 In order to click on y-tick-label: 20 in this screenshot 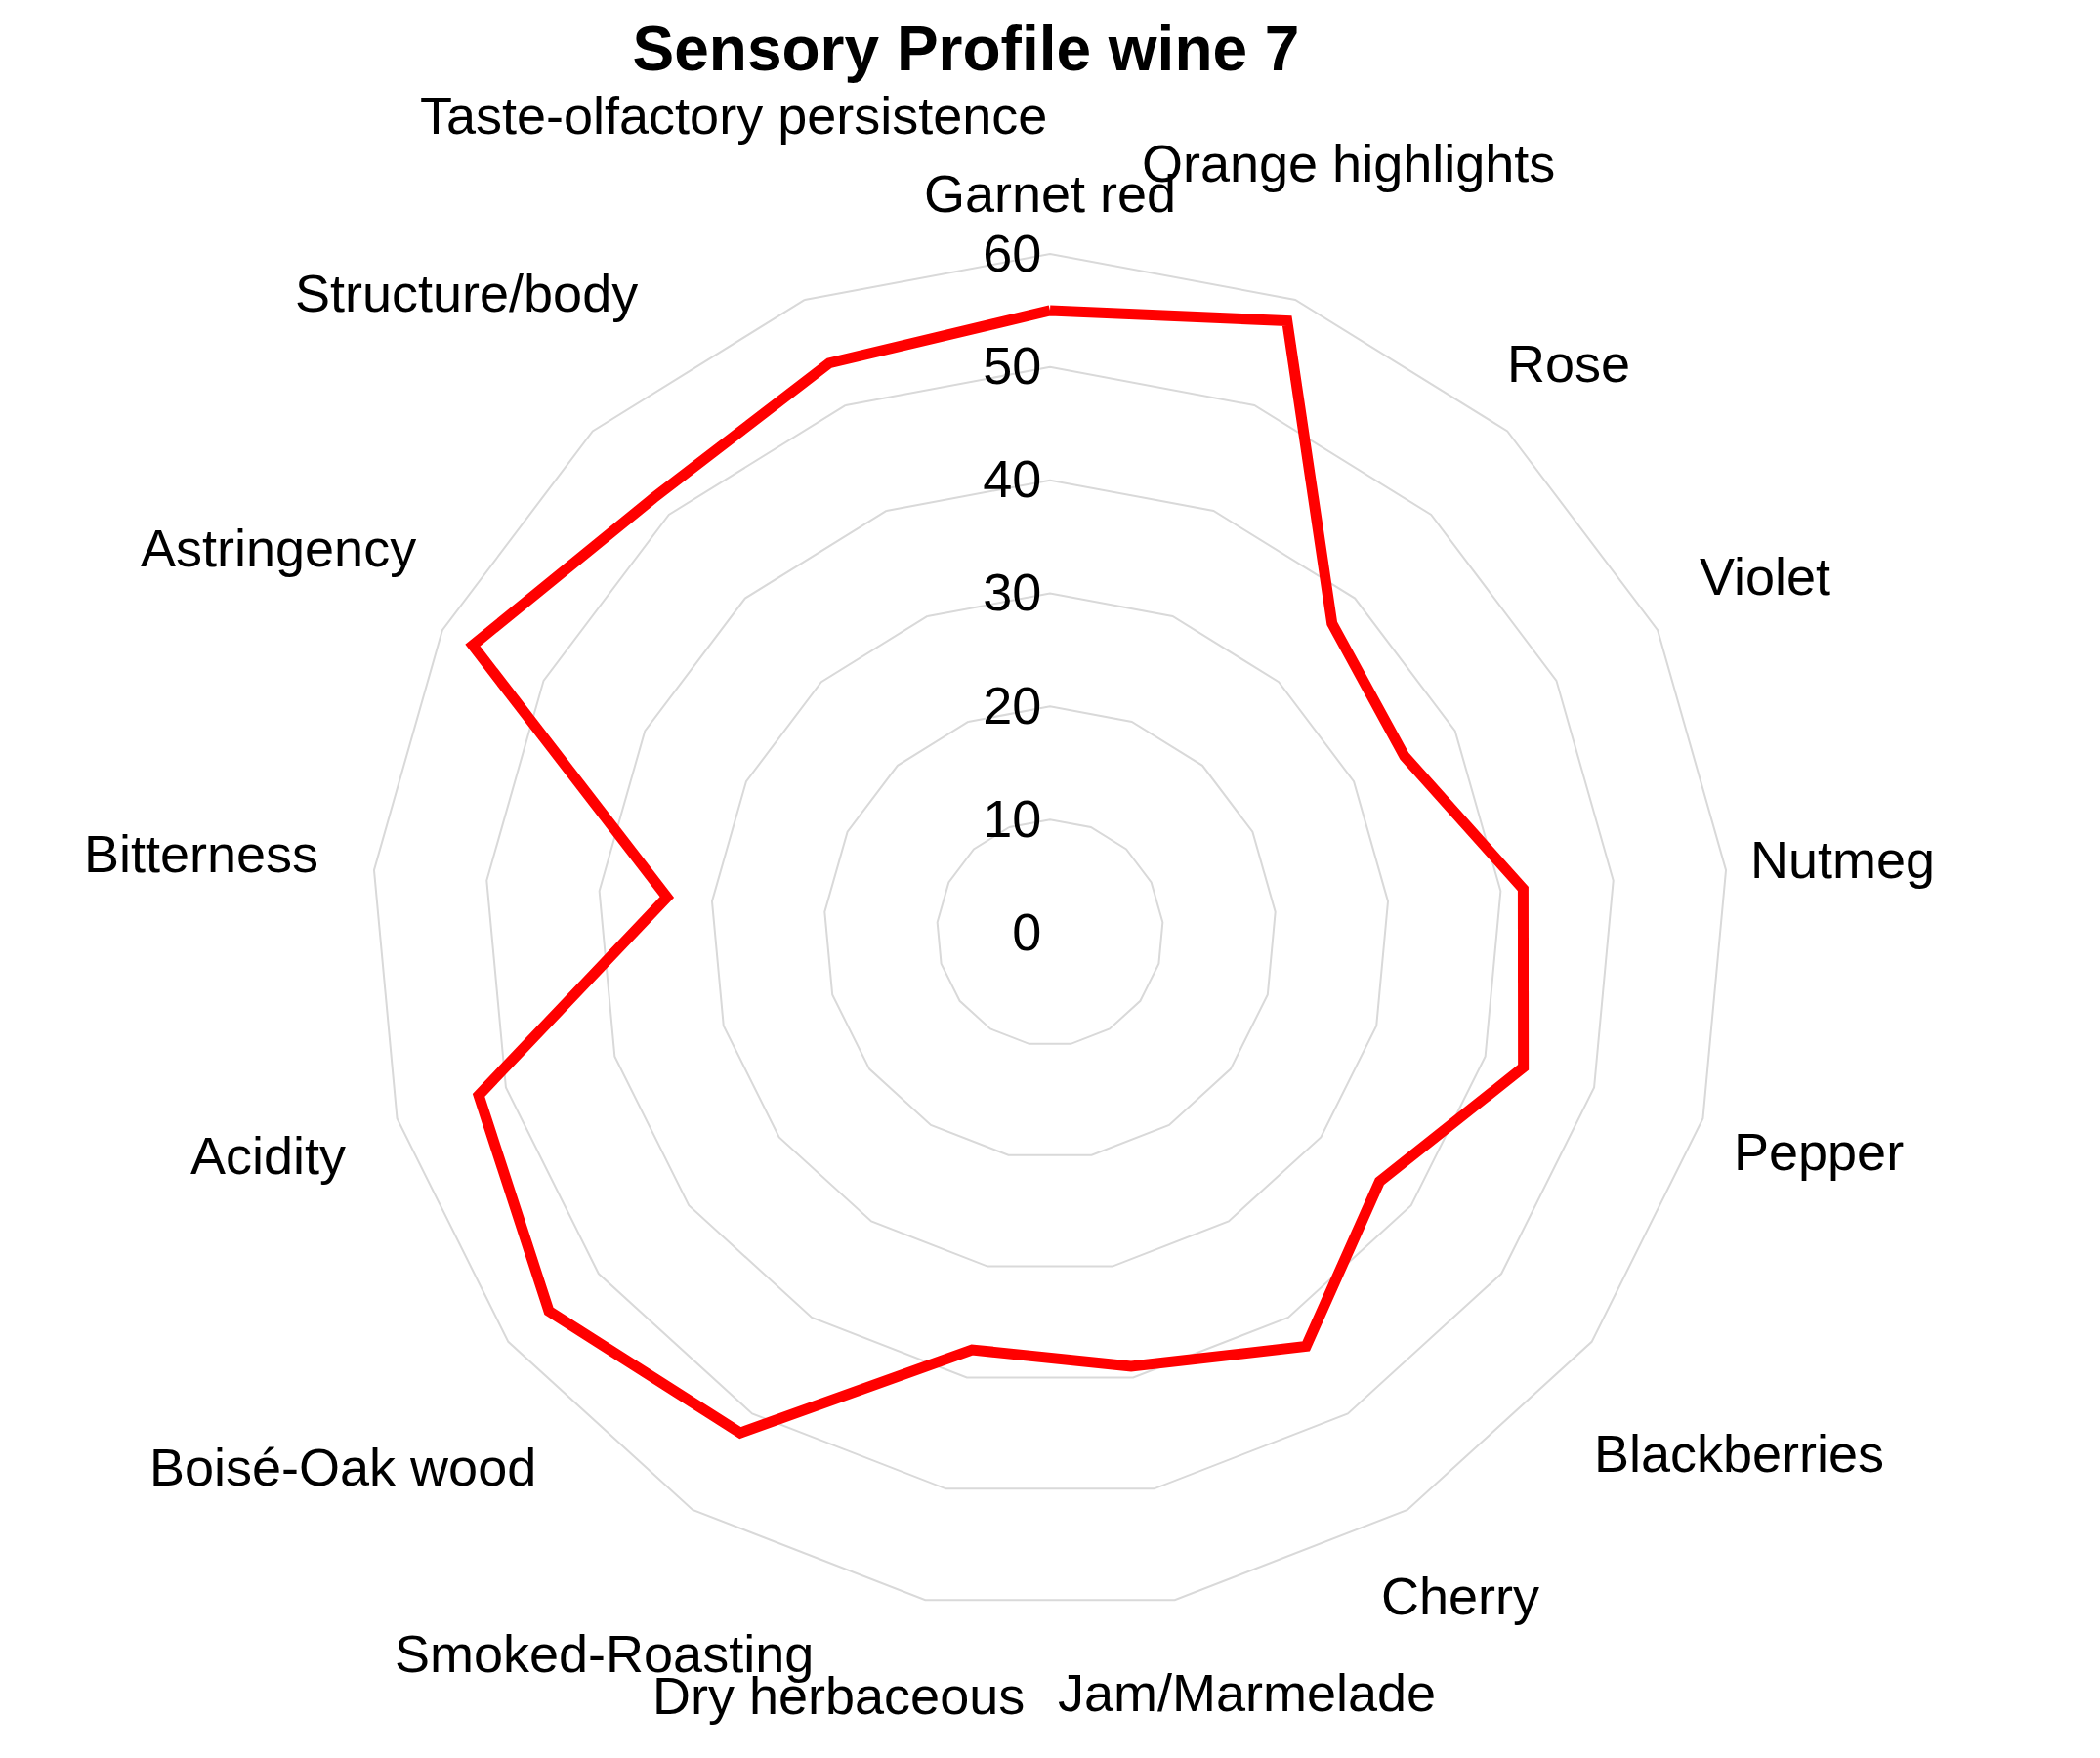, I will do `click(1012, 704)`.